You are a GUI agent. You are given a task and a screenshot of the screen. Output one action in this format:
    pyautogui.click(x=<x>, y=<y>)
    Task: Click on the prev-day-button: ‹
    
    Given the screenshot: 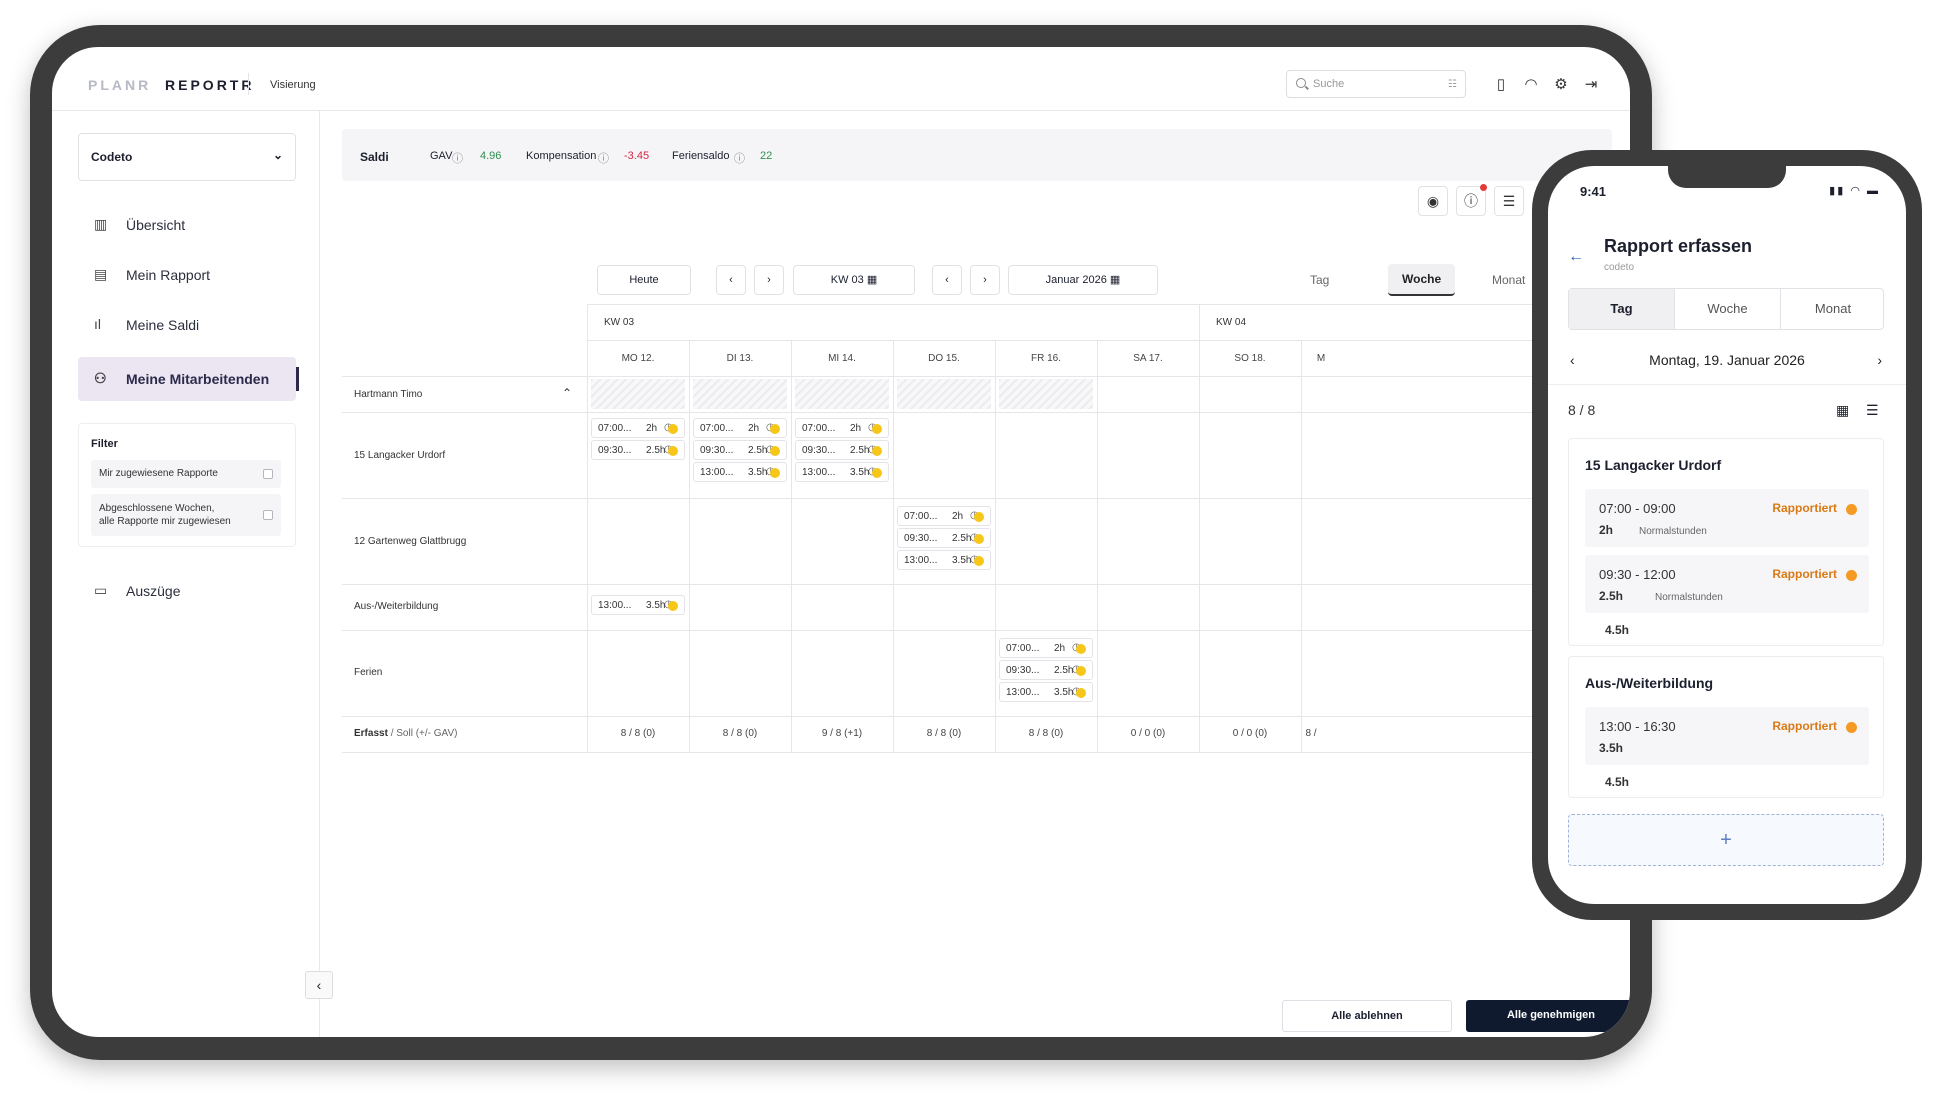 What is the action you would take?
    pyautogui.click(x=1572, y=360)
    